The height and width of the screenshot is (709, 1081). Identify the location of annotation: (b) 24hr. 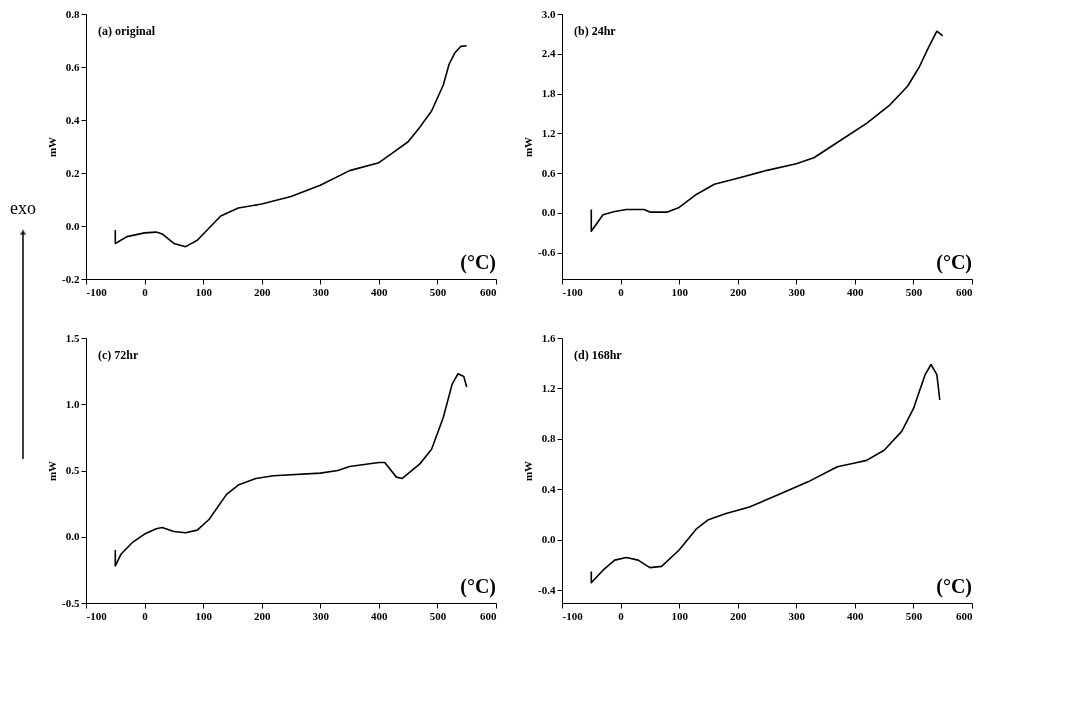
(595, 31).